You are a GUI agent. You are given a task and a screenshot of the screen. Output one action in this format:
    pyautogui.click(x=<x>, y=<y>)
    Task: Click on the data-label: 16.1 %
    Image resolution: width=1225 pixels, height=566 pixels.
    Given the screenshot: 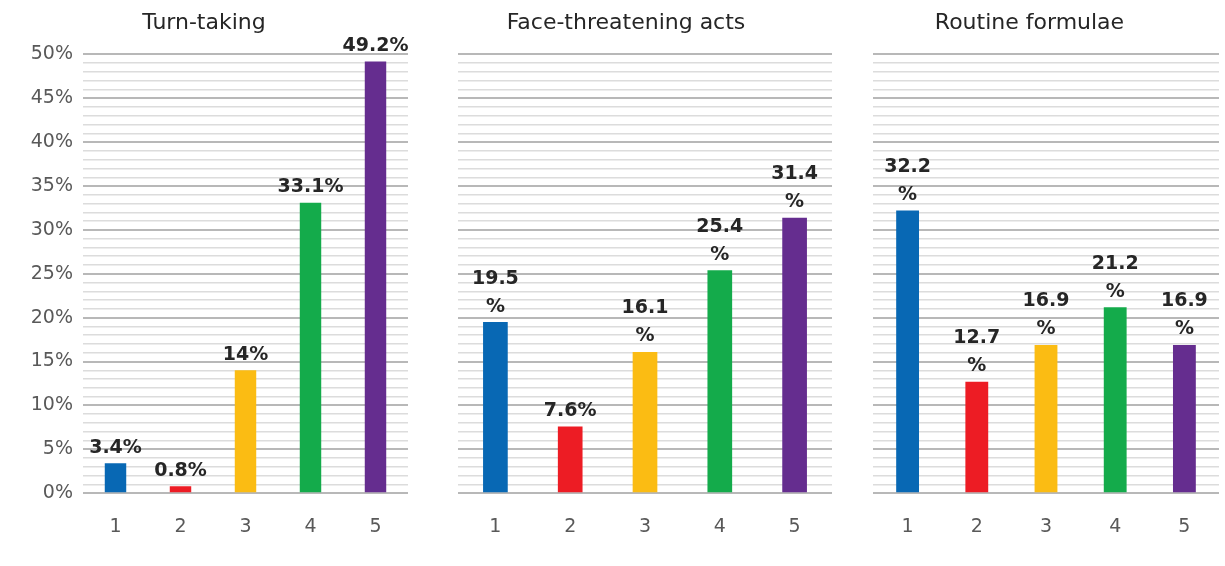 What is the action you would take?
    pyautogui.click(x=645, y=320)
    